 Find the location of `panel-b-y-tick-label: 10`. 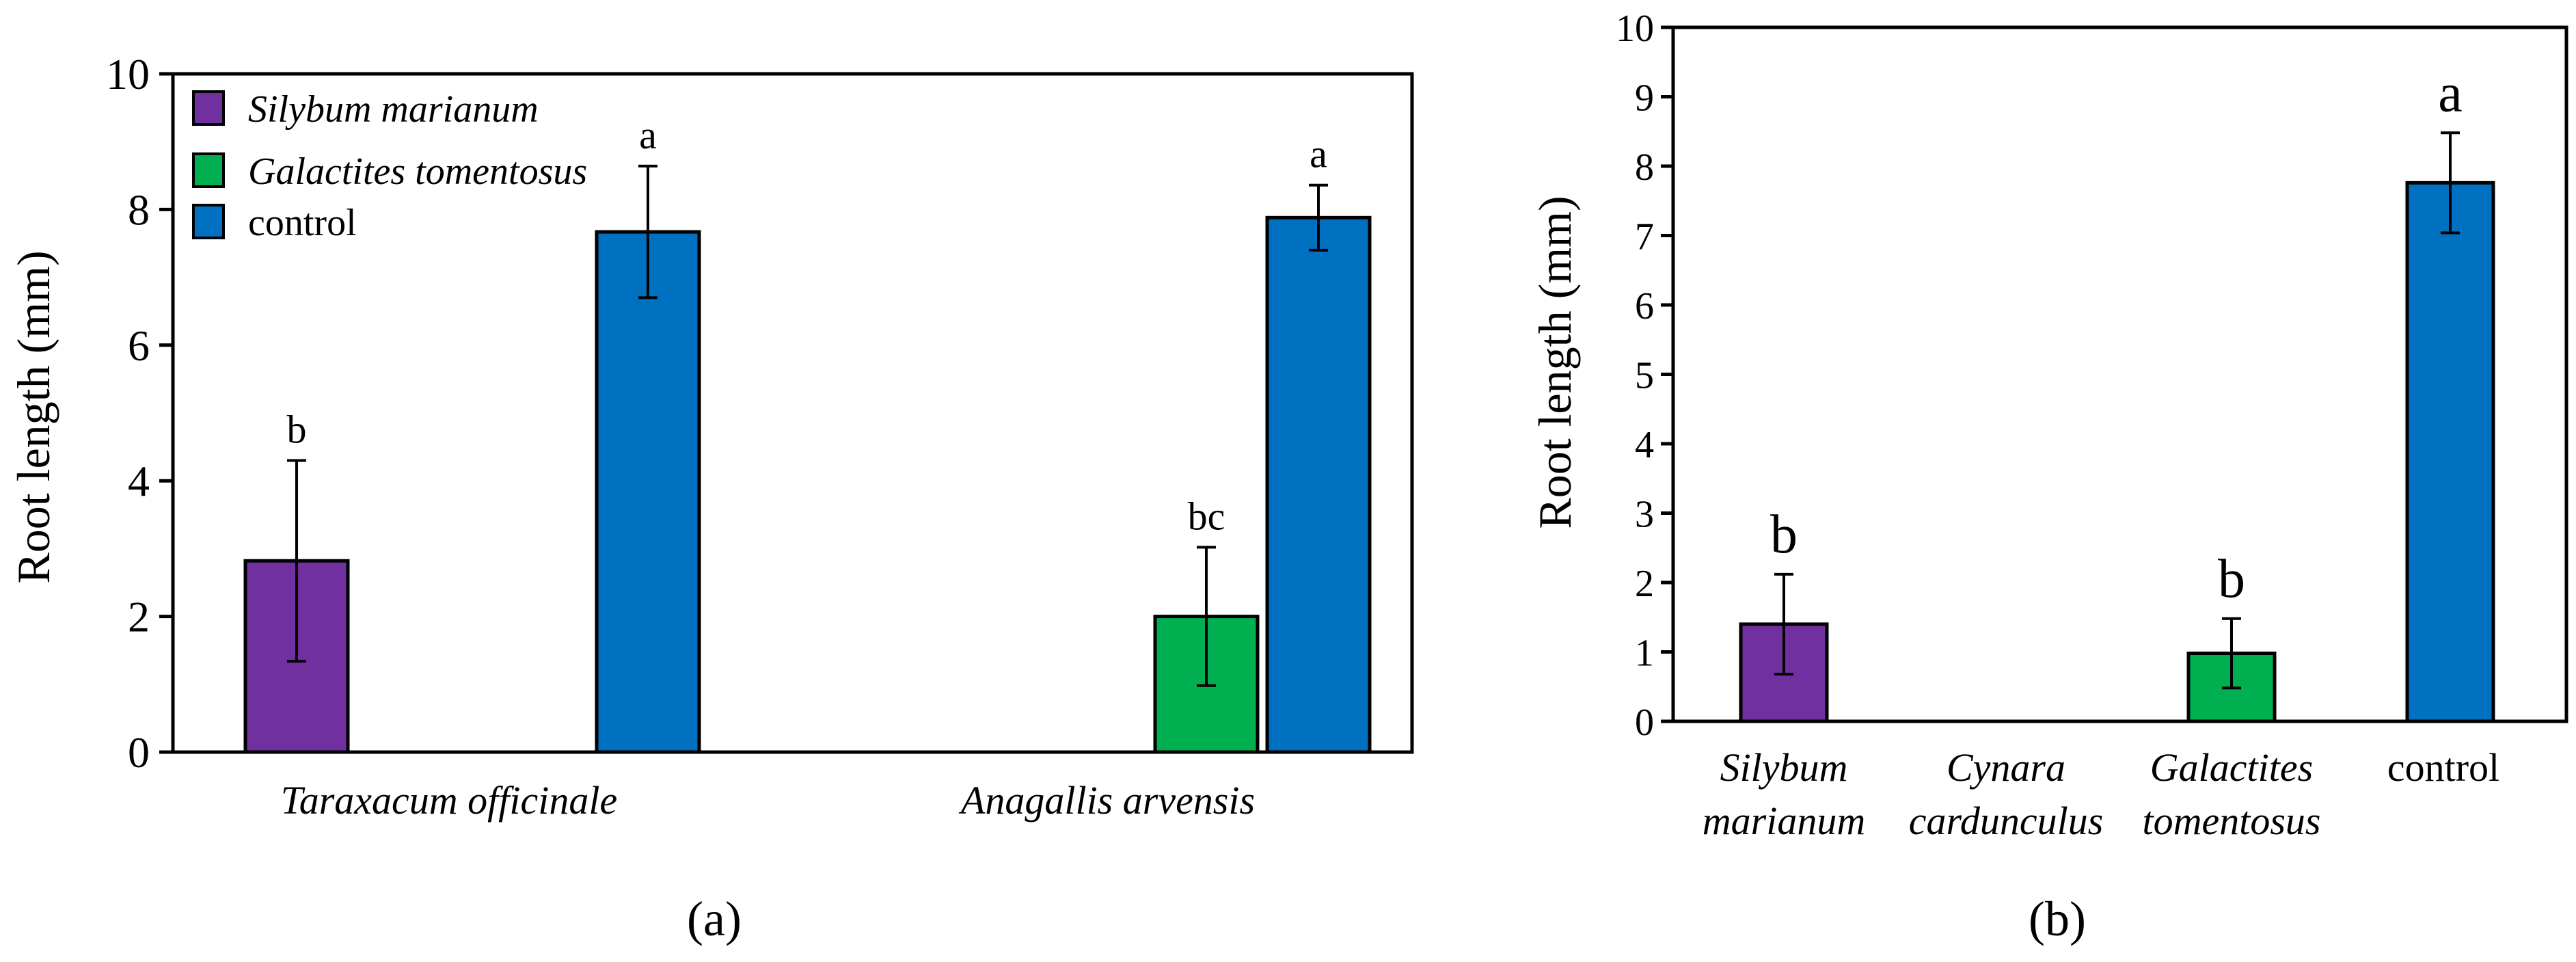

panel-b-y-tick-label: 10 is located at coordinates (1635, 29).